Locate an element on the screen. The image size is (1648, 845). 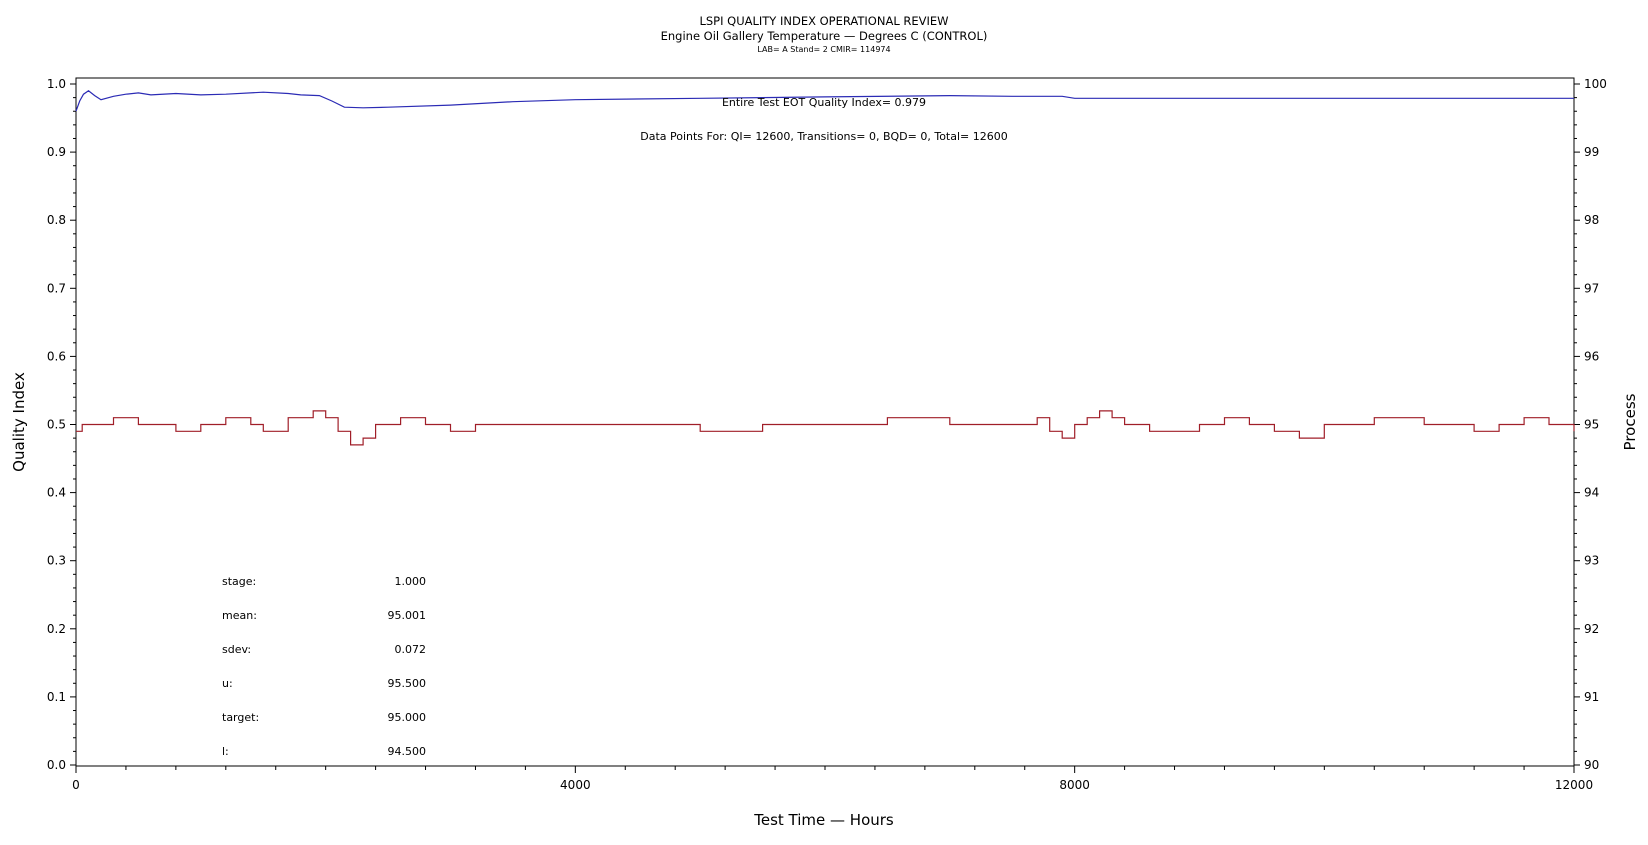
y2-tick-label: 99 is located at coordinates (1591, 152).